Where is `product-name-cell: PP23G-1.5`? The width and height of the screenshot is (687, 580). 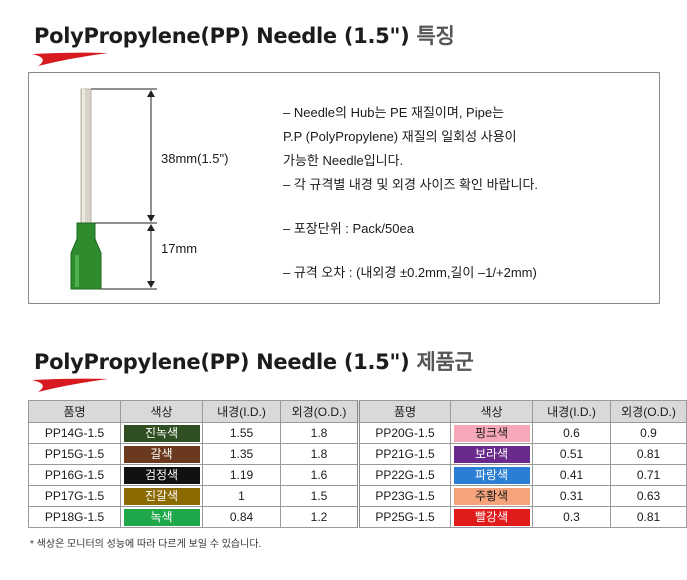
product-name-cell: PP23G-1.5 is located at coordinates (404, 496).